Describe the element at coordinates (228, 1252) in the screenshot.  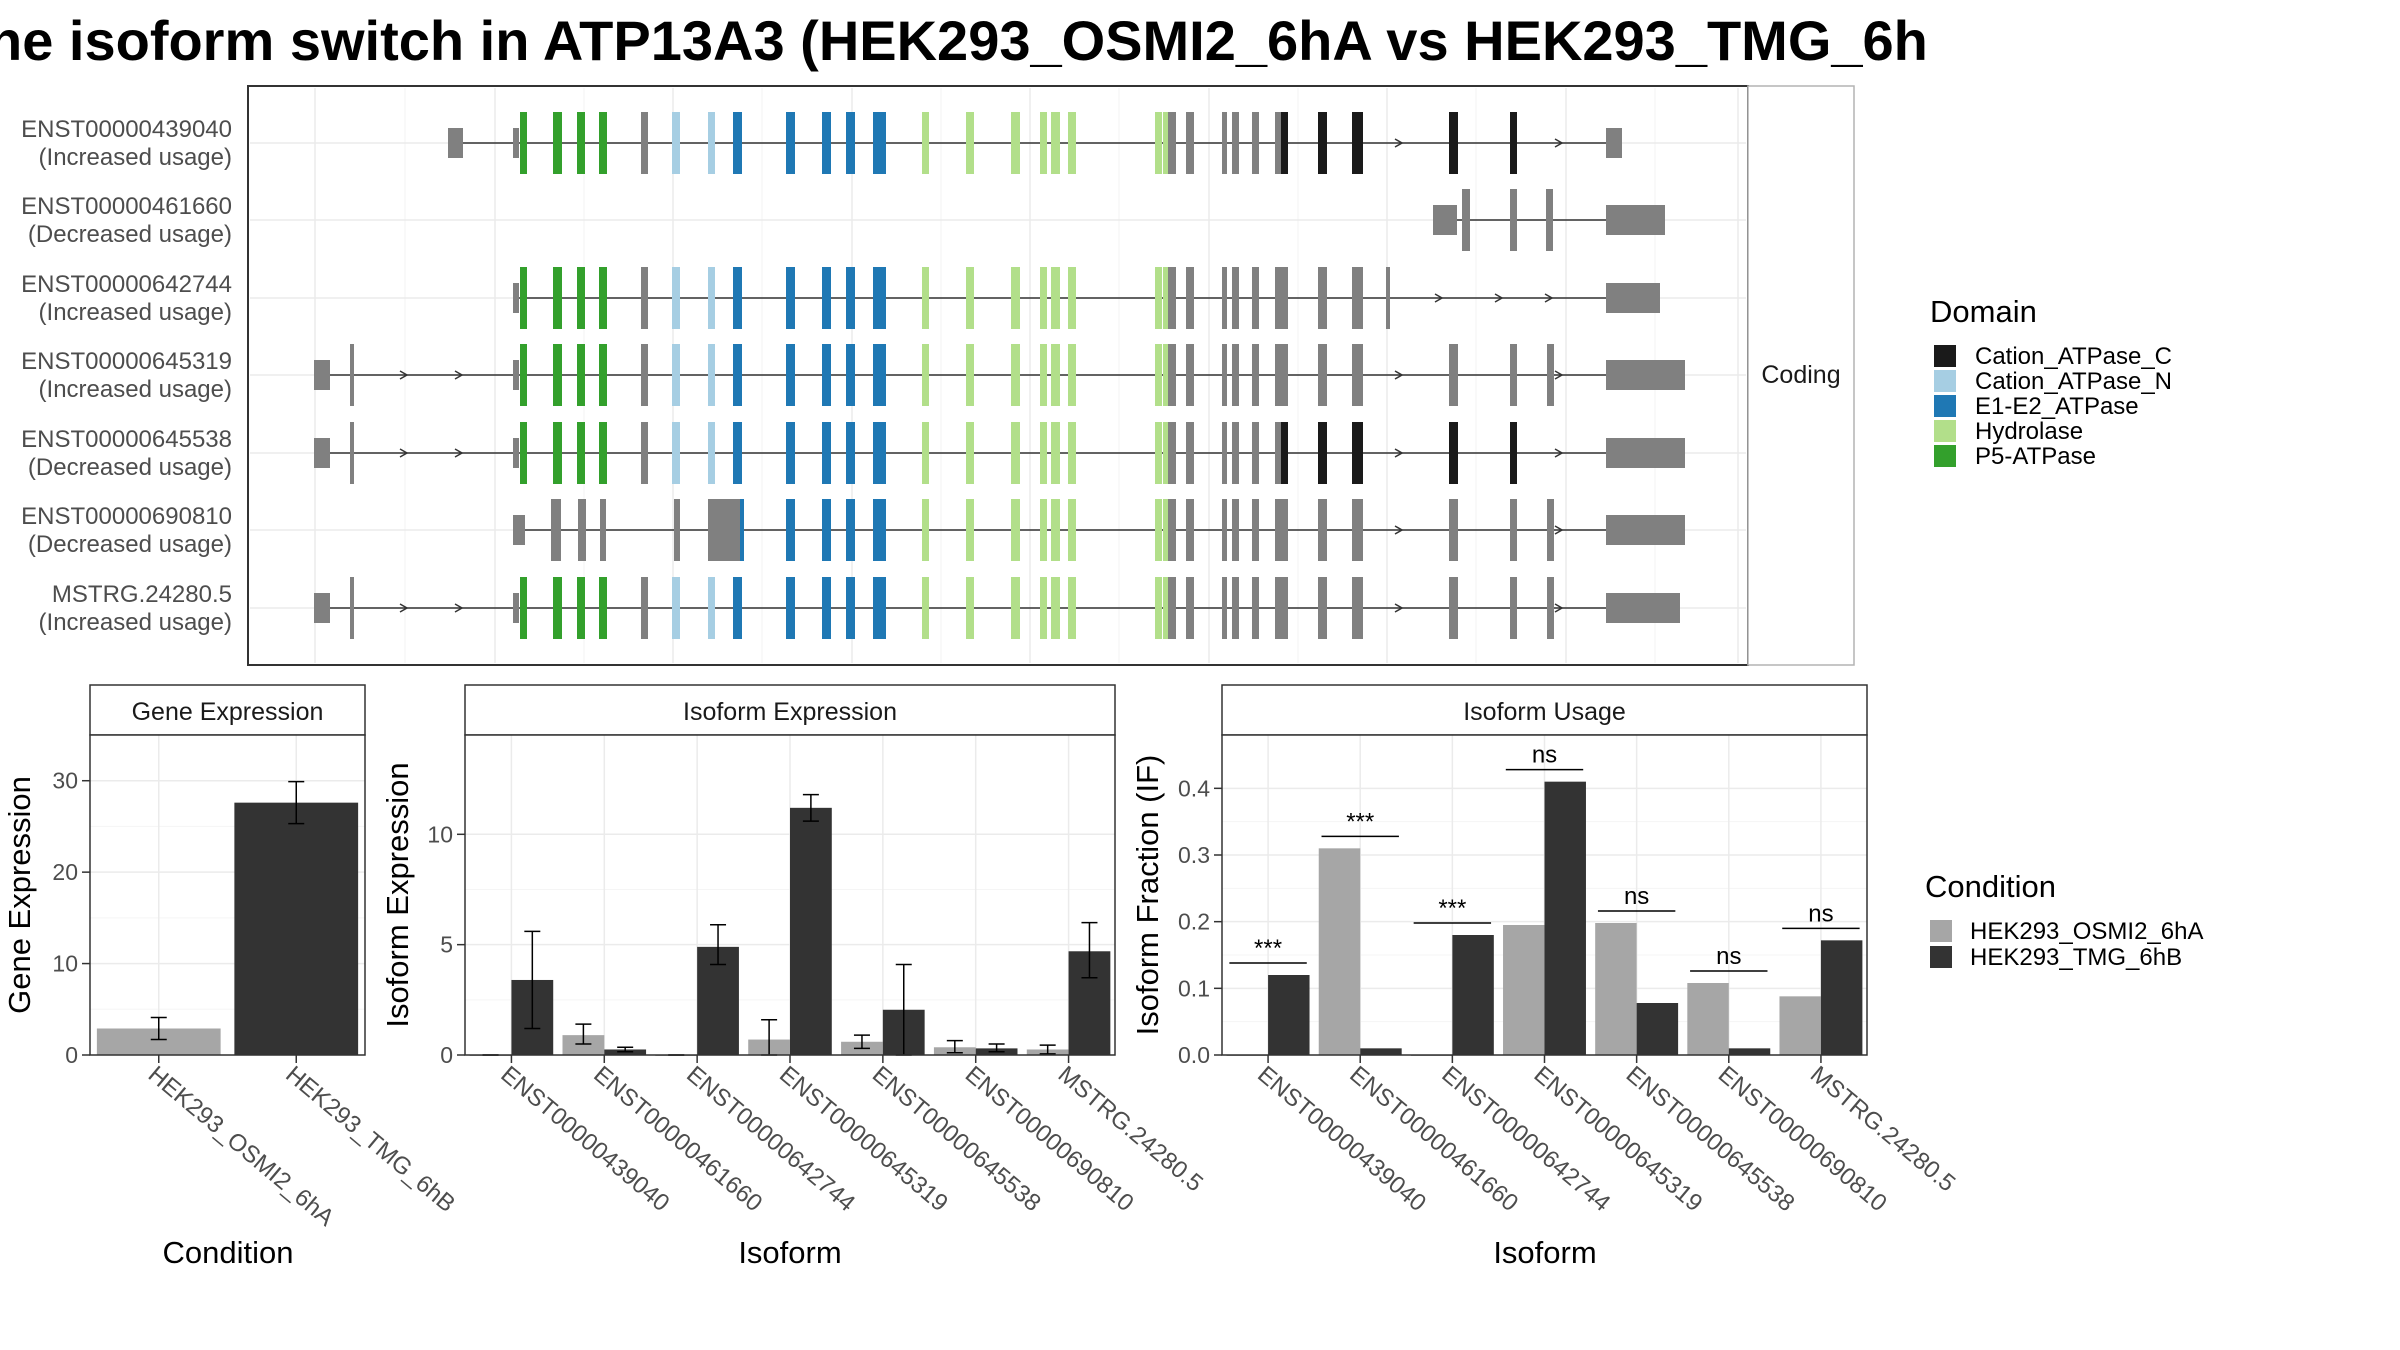
I see `x-axis-title: Condition` at that location.